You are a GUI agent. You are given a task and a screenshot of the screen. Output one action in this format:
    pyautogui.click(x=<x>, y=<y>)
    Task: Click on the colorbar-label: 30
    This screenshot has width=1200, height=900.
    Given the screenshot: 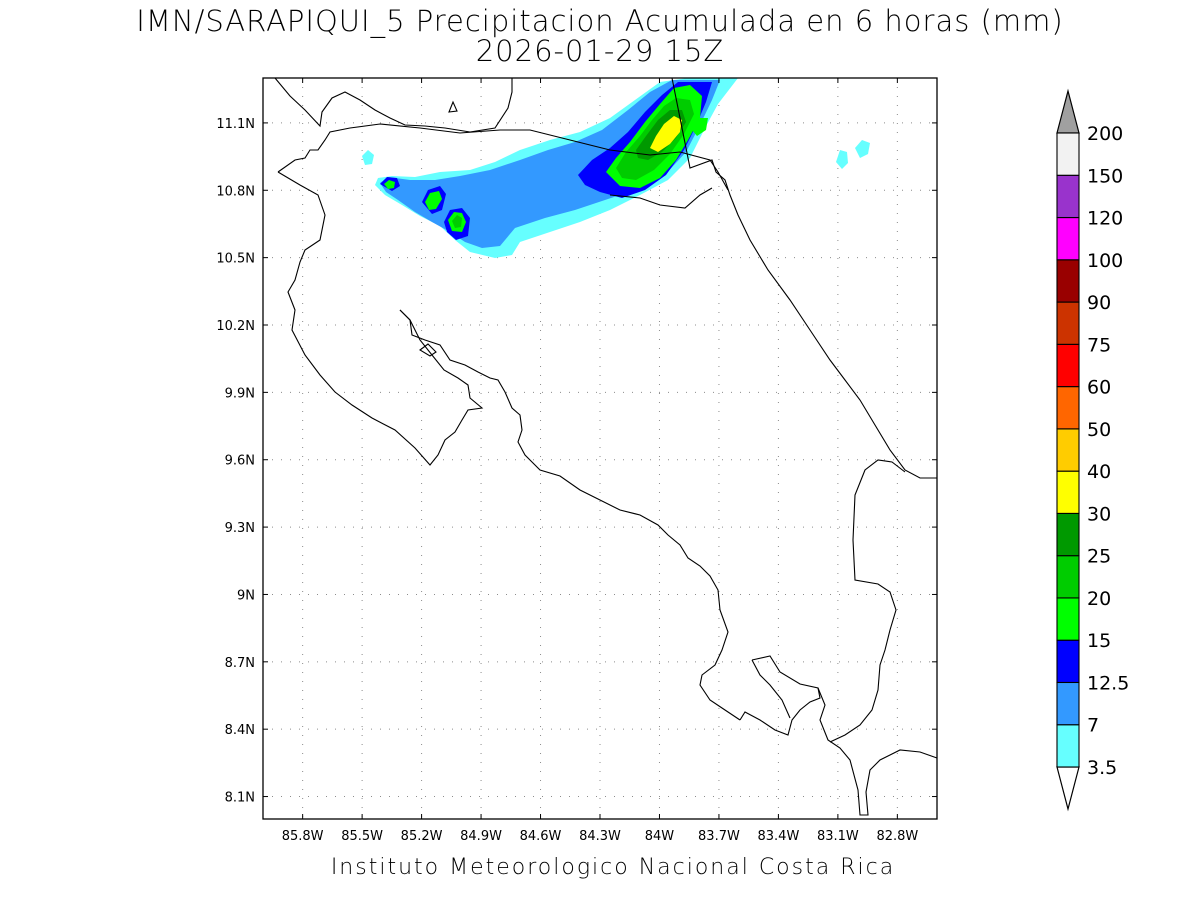 What is the action you would take?
    pyautogui.click(x=1099, y=514)
    